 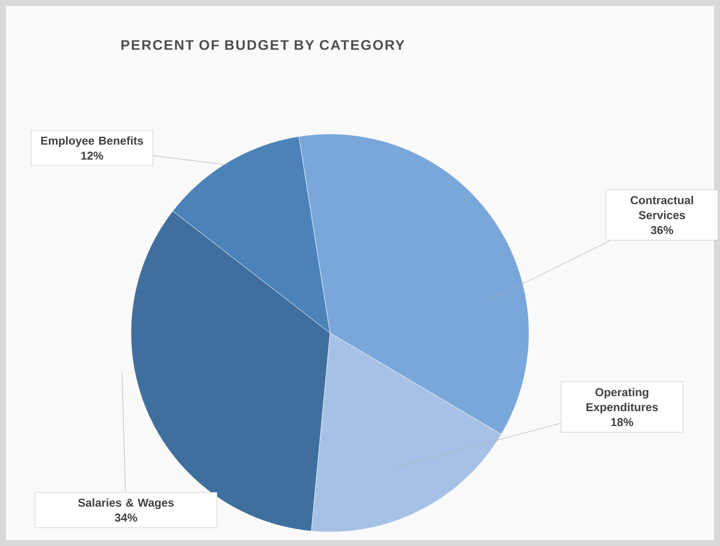 What do you see at coordinates (622, 401) in the screenshot?
I see `slice-label: Operating Expenditures` at bounding box center [622, 401].